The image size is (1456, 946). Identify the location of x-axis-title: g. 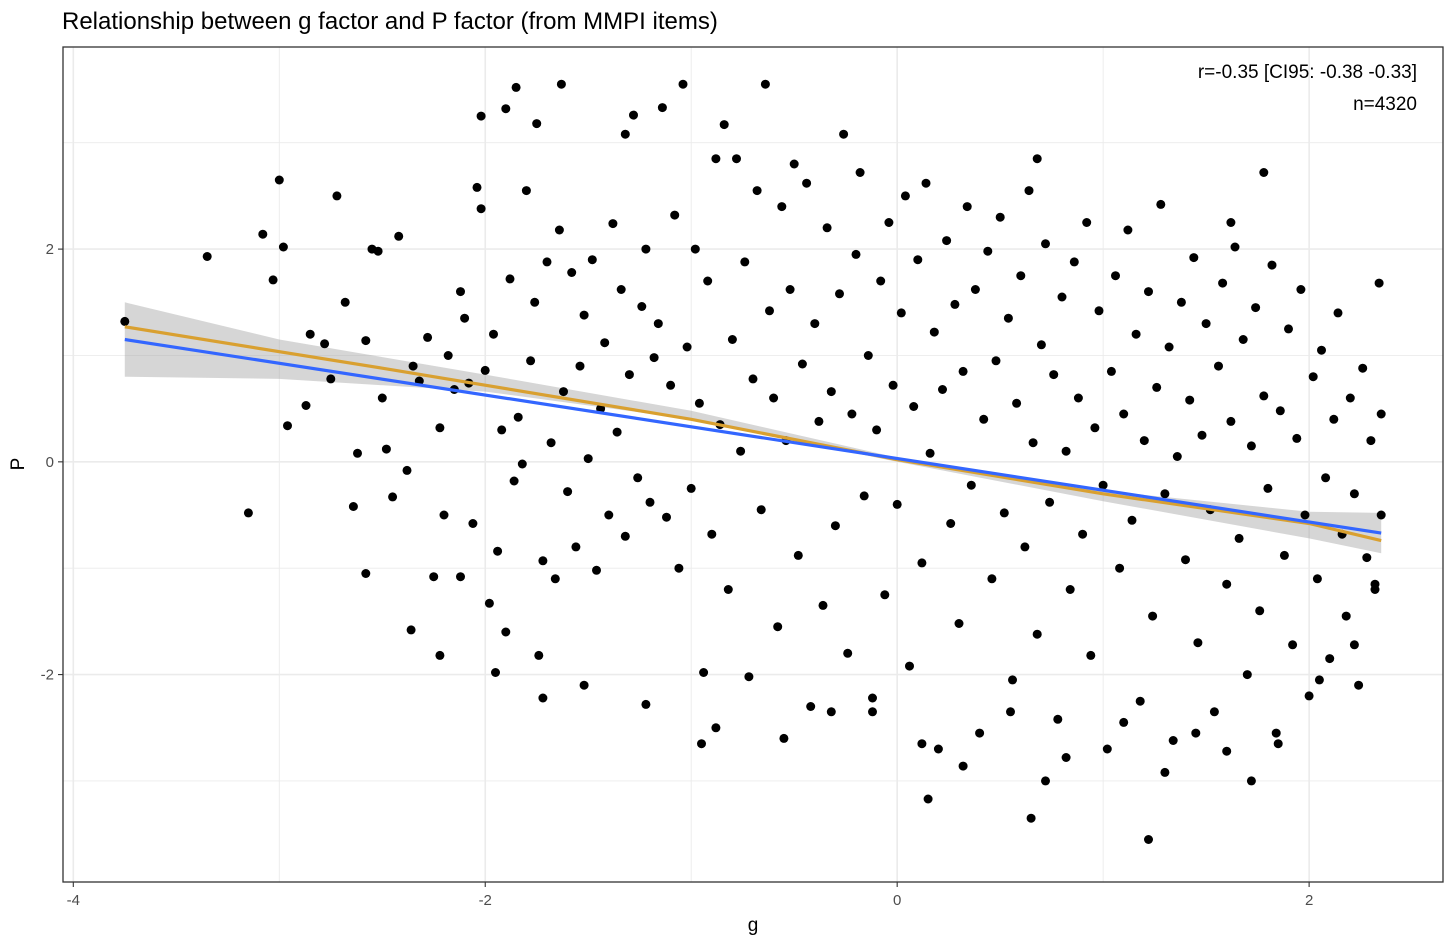
(753, 925).